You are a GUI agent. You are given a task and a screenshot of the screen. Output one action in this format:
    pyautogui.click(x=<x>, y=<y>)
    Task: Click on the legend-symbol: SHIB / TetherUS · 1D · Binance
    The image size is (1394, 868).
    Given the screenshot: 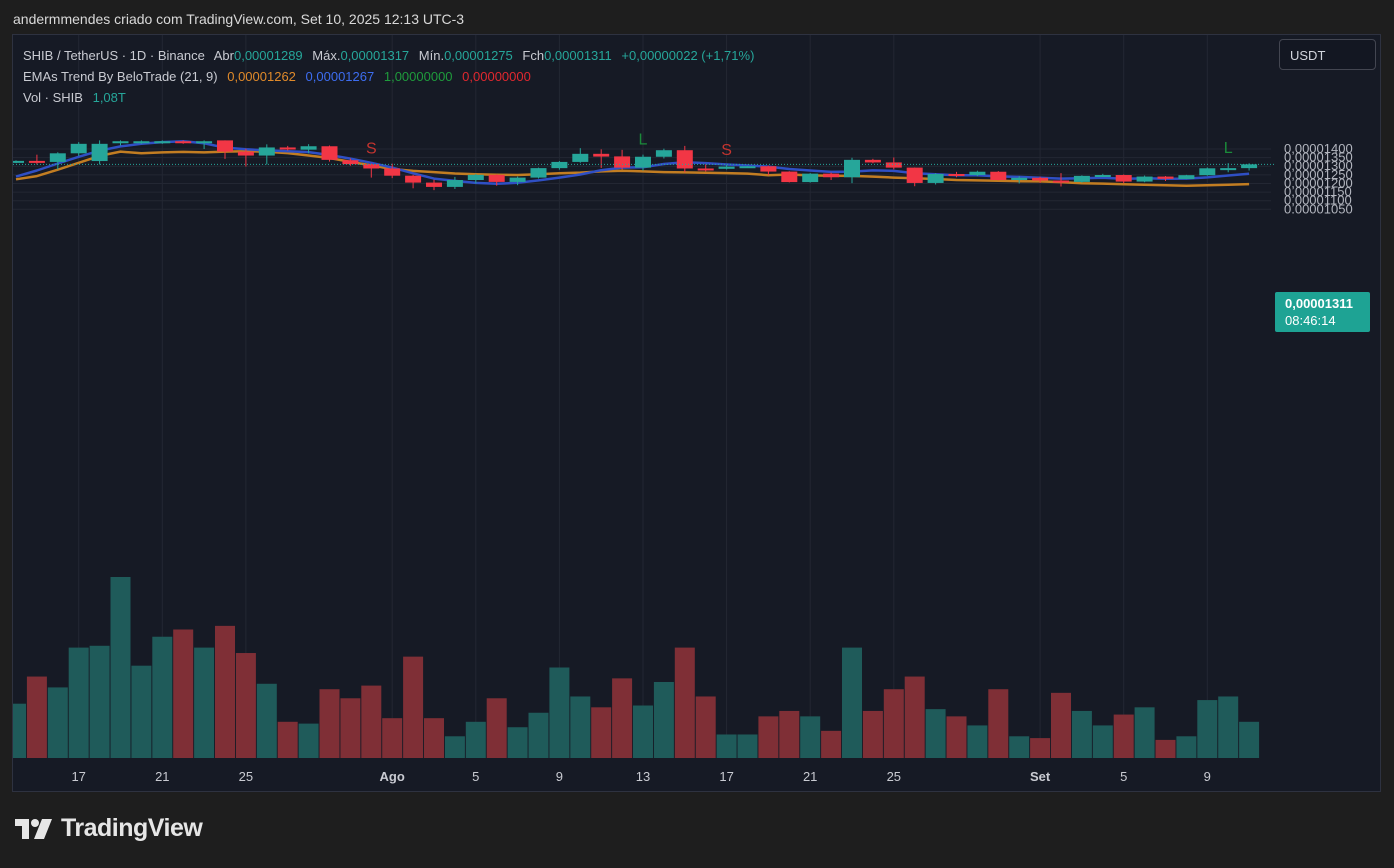 What is the action you would take?
    pyautogui.click(x=114, y=55)
    